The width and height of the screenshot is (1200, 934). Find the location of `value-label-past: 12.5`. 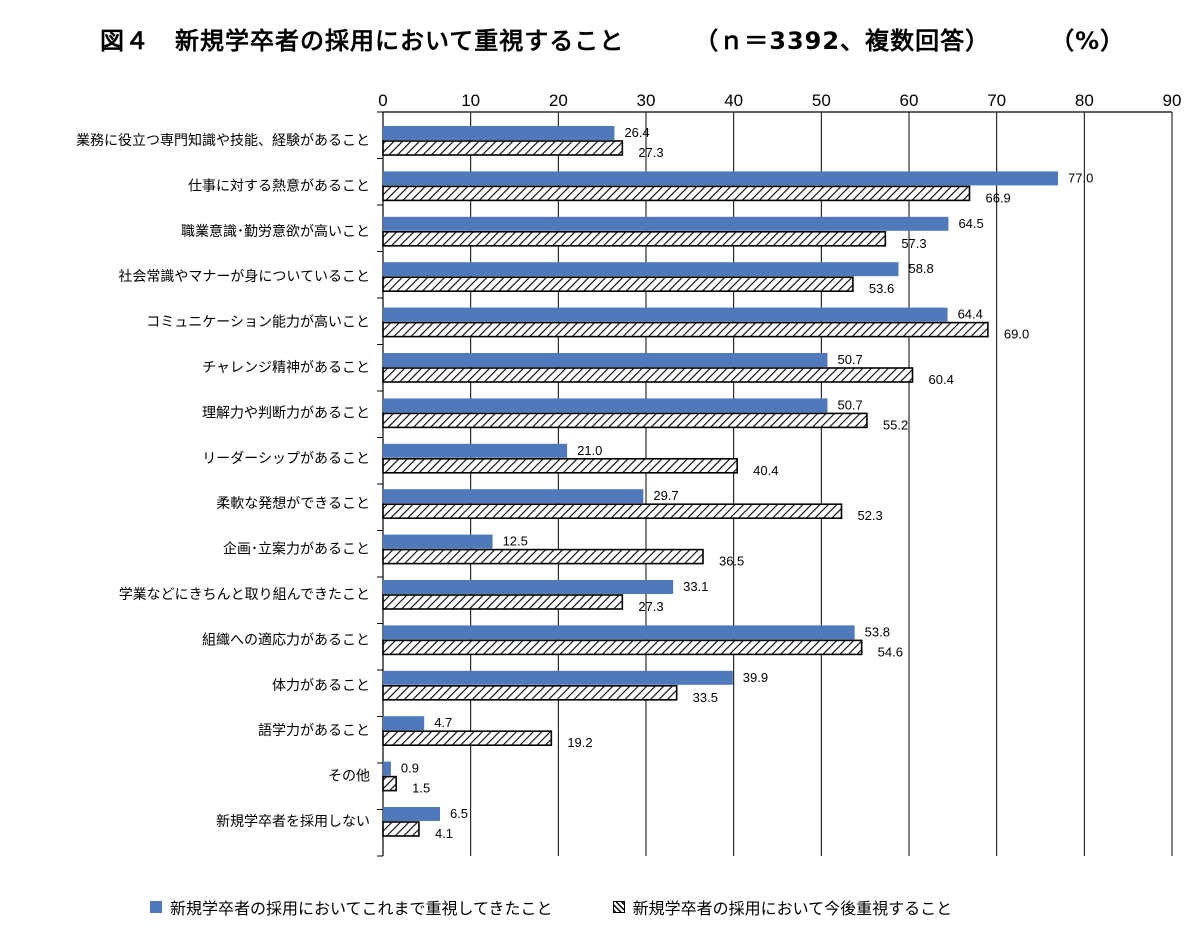

value-label-past: 12.5 is located at coordinates (515, 541).